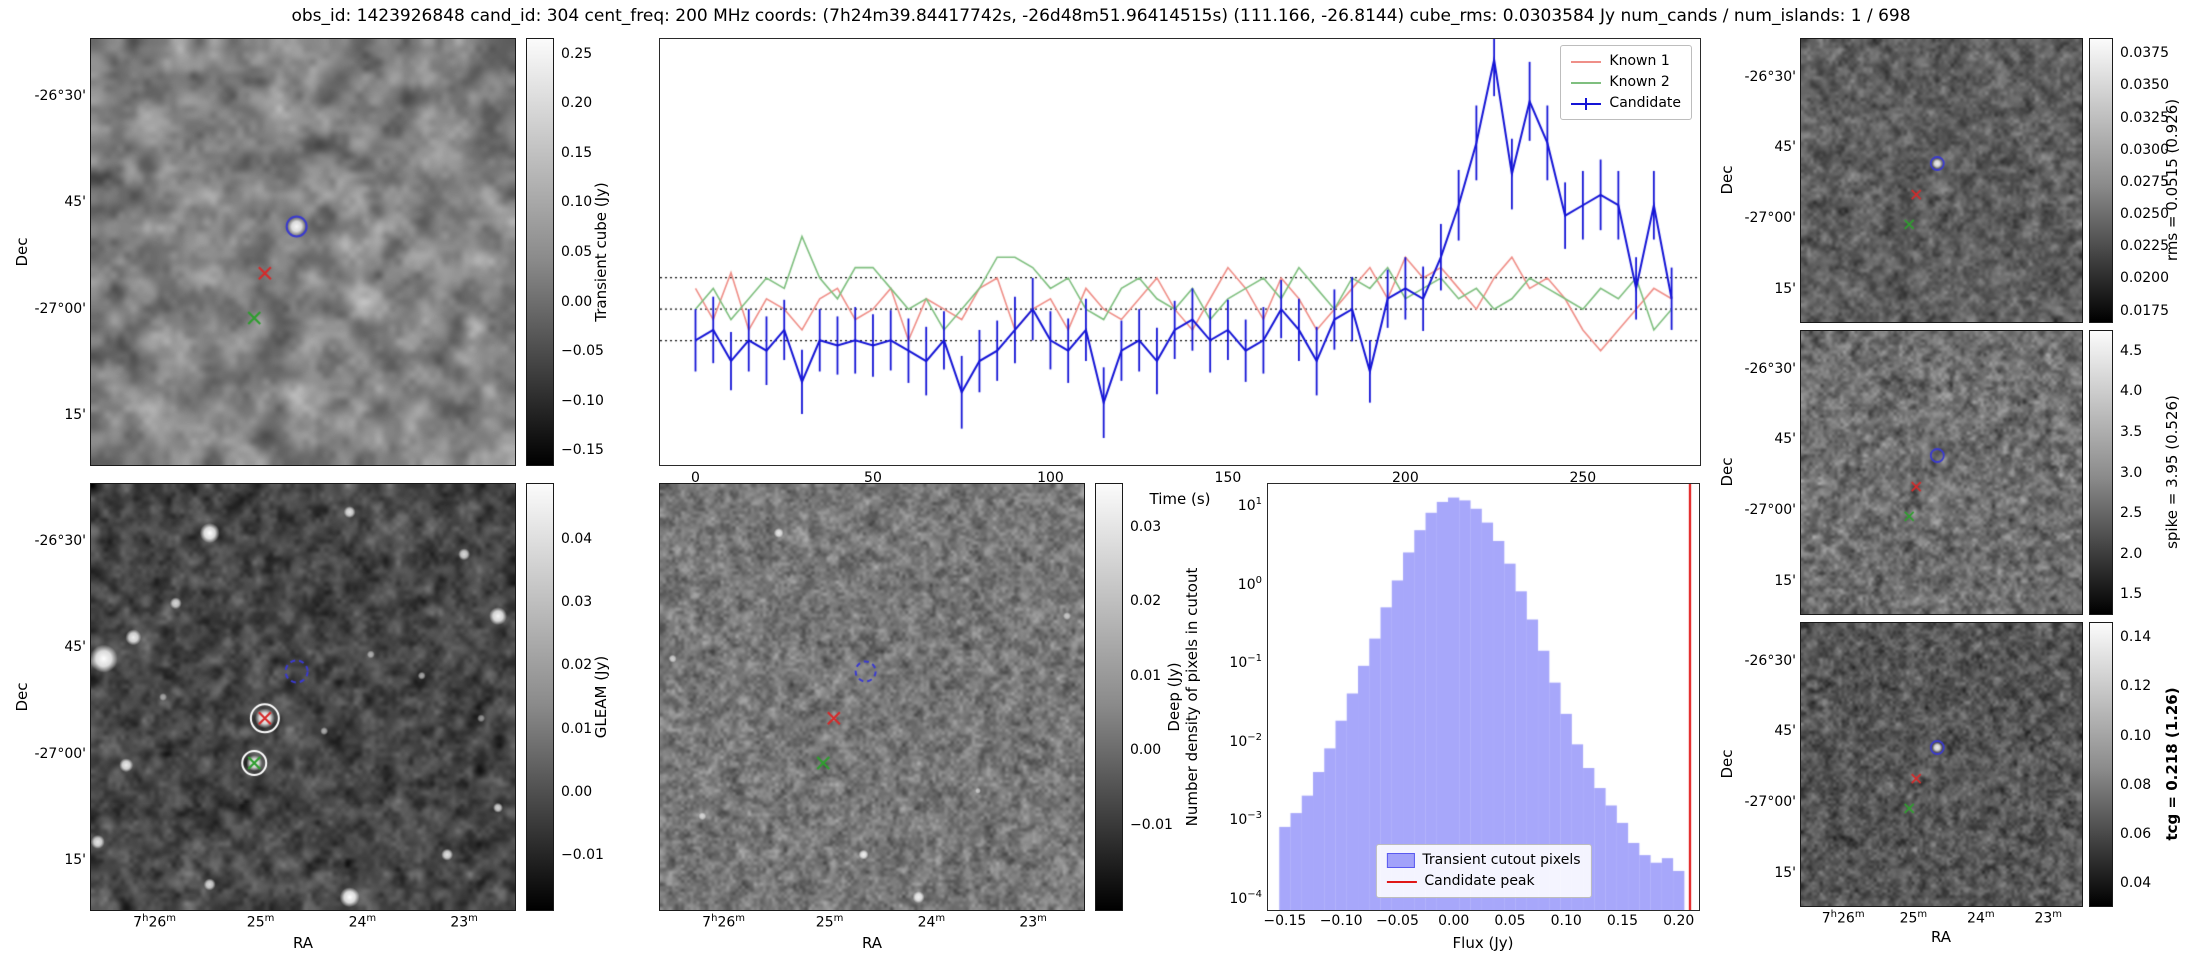 This screenshot has height=960, width=2202. What do you see at coordinates (2136, 834) in the screenshot?
I see `colorbar-tick: 0.06` at bounding box center [2136, 834].